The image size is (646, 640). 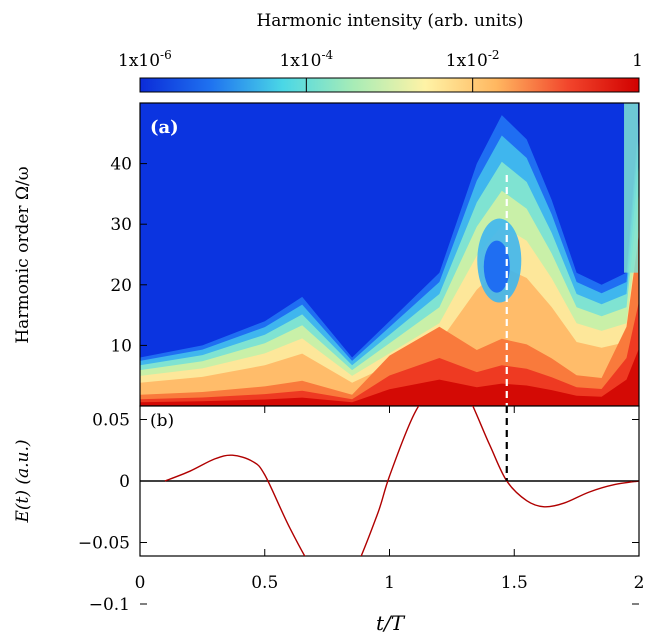 I want to click on xtick-label: 1.5, so click(x=514, y=583).